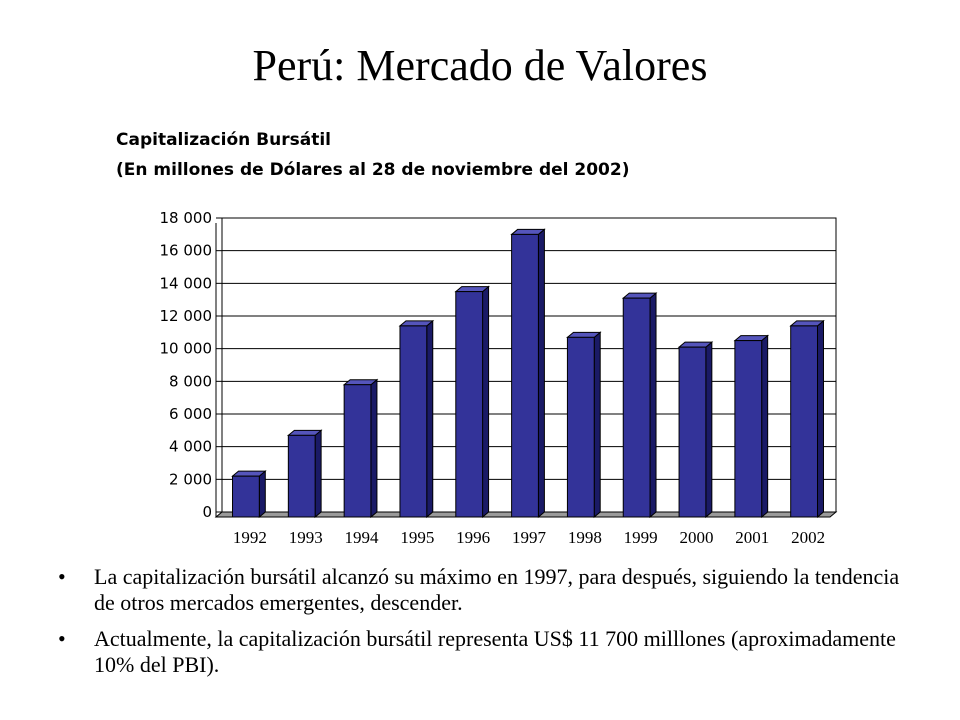 Image resolution: width=960 pixels, height=720 pixels. I want to click on y-tick-label: 0, so click(207, 512).